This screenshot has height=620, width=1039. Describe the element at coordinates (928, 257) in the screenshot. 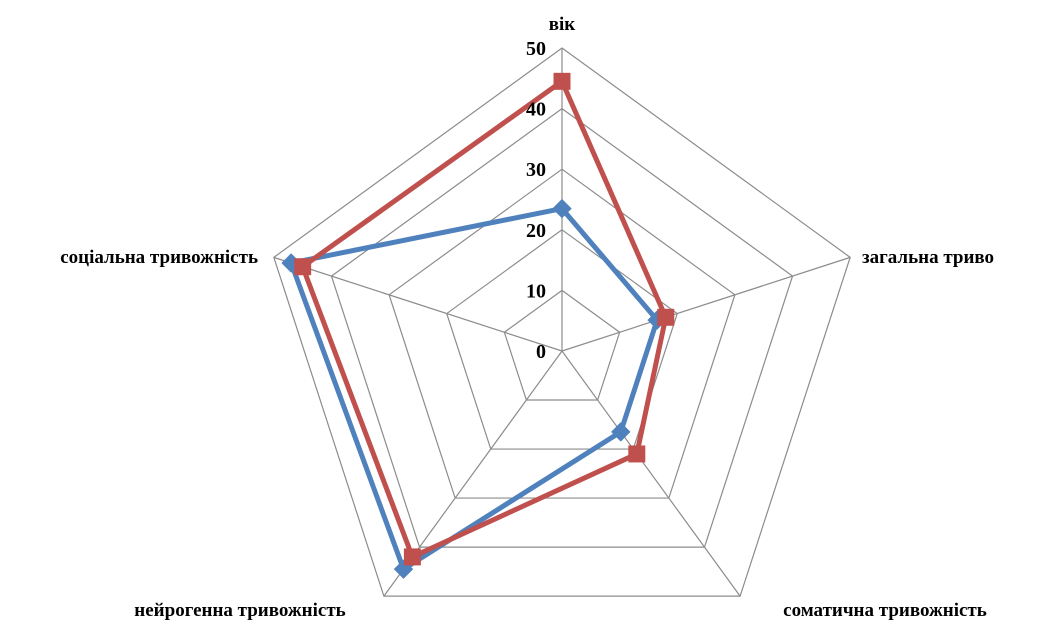

I see `axis-label: загальна триво` at that location.